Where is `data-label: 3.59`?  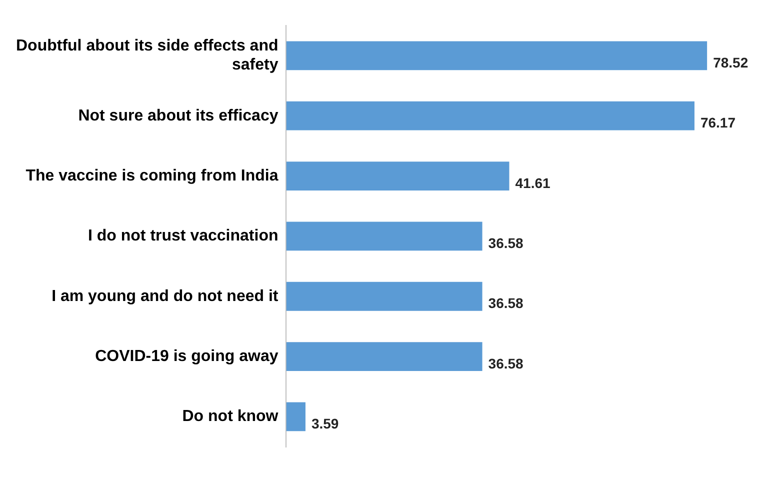 data-label: 3.59 is located at coordinates (325, 424).